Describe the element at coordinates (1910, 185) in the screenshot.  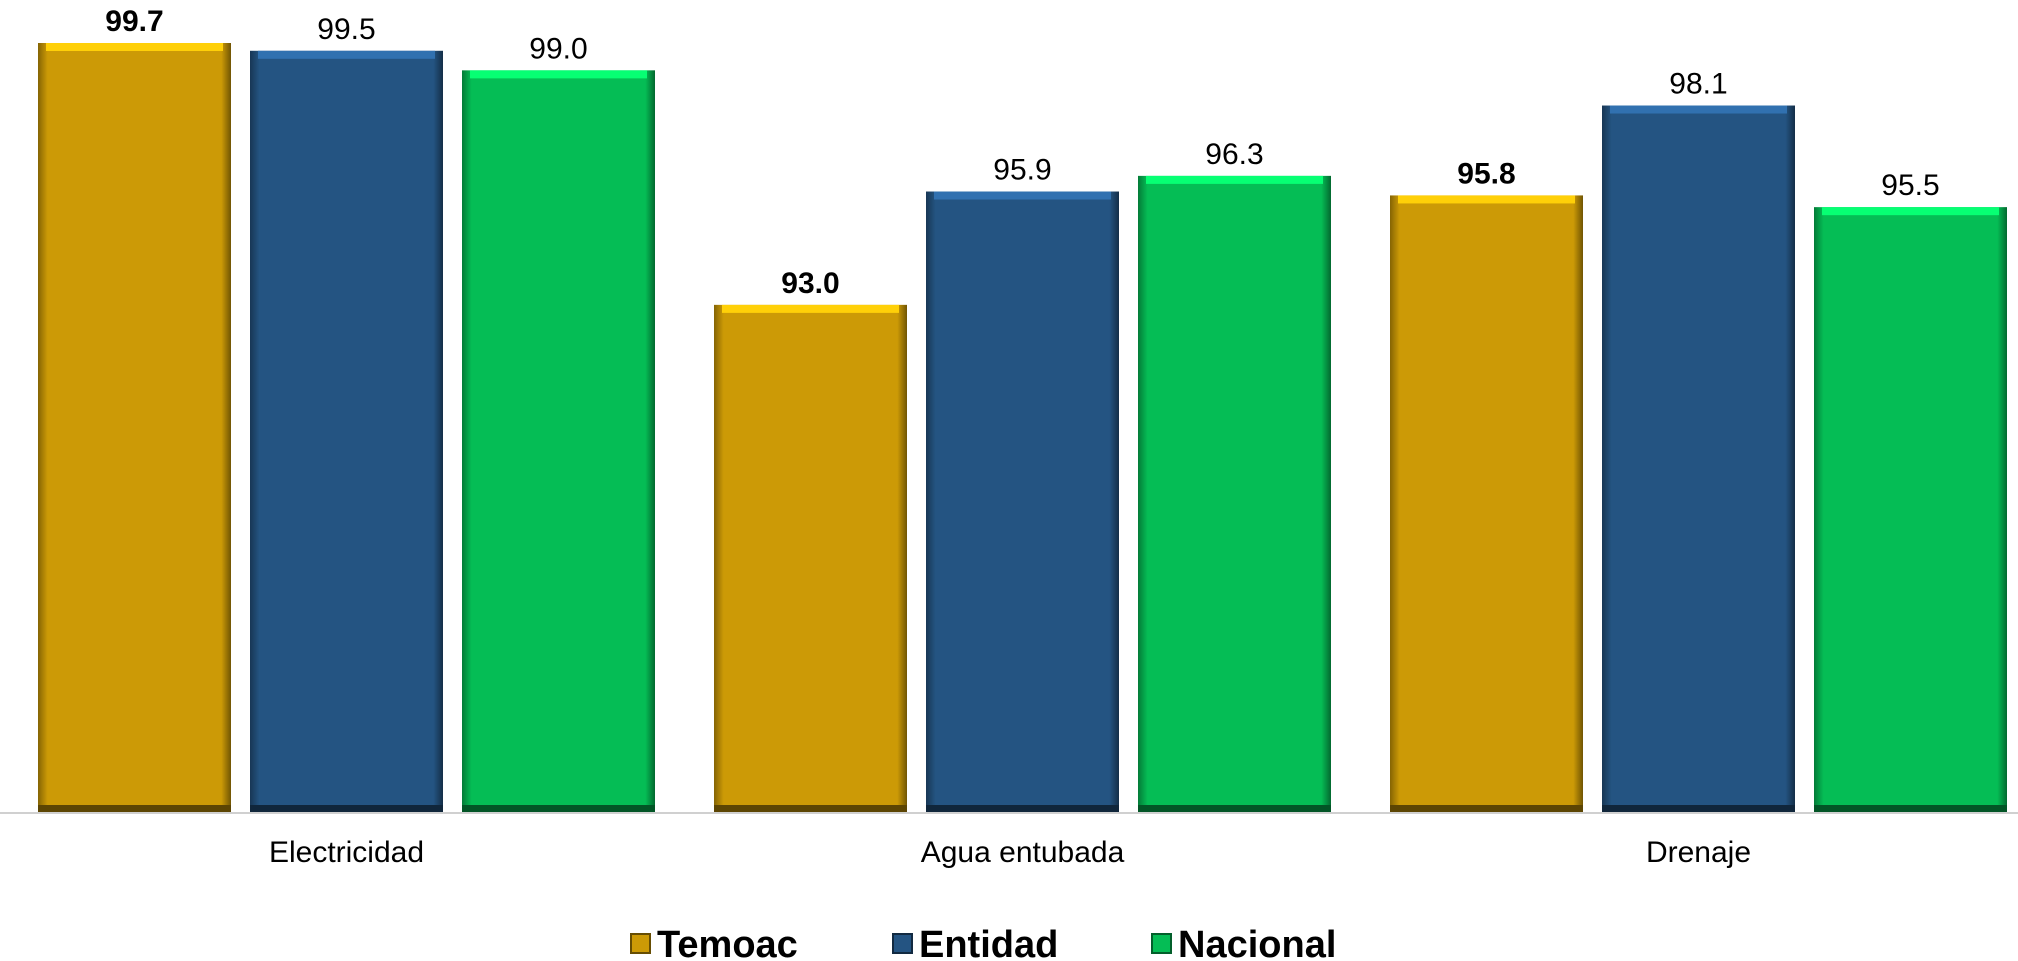
I see `value-label-nacional-drenaje: 95.5` at that location.